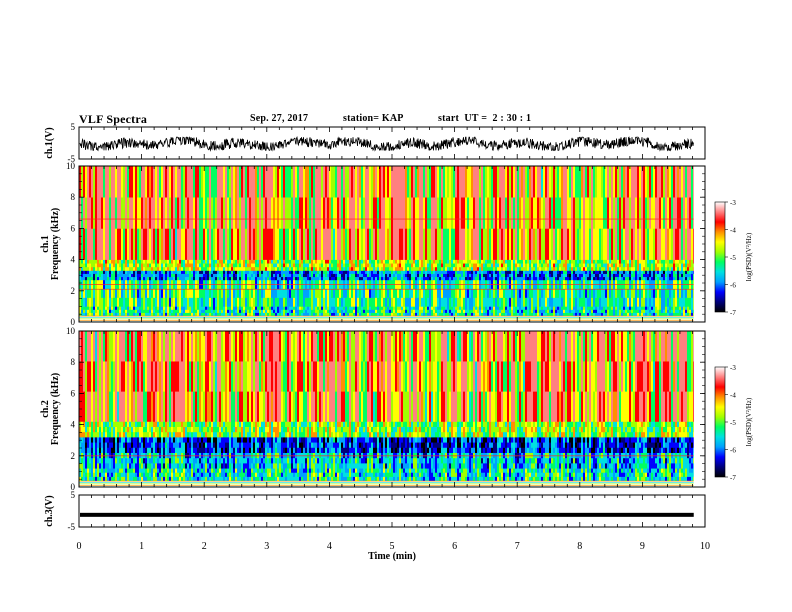  I want to click on x-tick-label: 2, so click(204, 546).